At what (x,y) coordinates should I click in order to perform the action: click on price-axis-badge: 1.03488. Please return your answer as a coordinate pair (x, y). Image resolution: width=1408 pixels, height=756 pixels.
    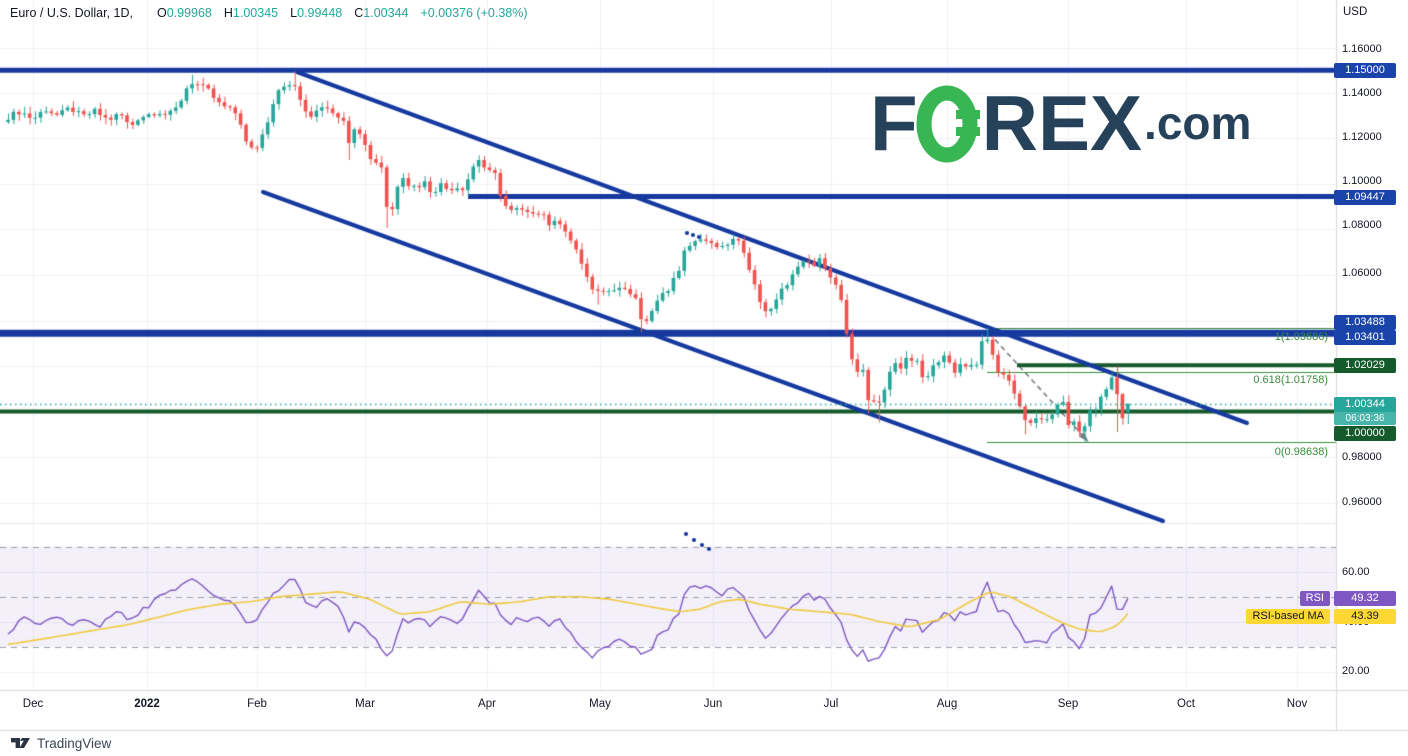
    Looking at the image, I should click on (1365, 322).